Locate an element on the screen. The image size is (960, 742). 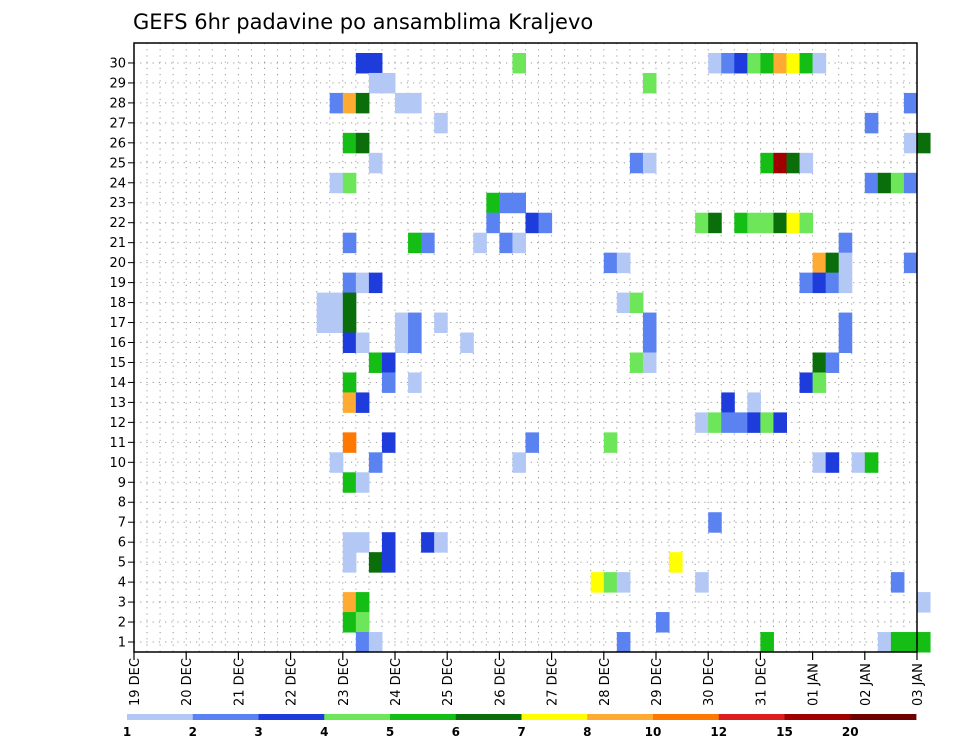
y-tick-label: 17 is located at coordinates (117, 323).